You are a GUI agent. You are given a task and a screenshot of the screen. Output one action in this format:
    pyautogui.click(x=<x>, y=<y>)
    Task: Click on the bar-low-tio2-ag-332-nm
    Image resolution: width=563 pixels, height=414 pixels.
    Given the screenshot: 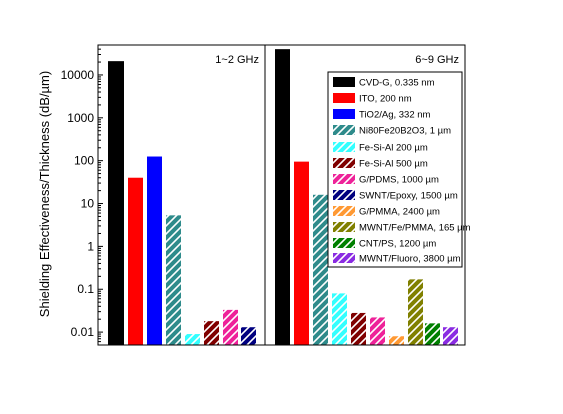 What is the action you would take?
    pyautogui.click(x=154, y=250)
    